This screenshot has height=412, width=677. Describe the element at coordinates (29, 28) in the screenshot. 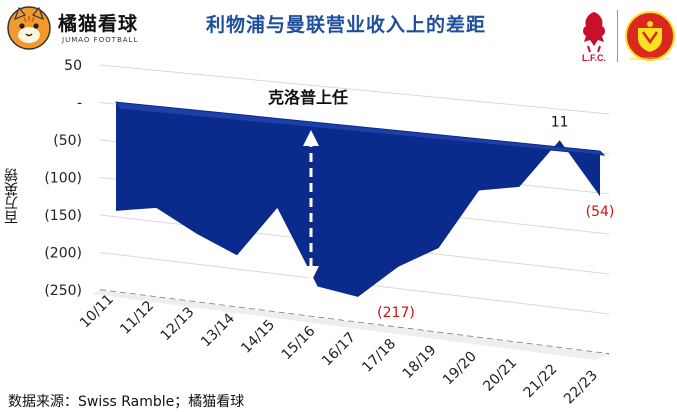

I see `cat-logo-icon` at that location.